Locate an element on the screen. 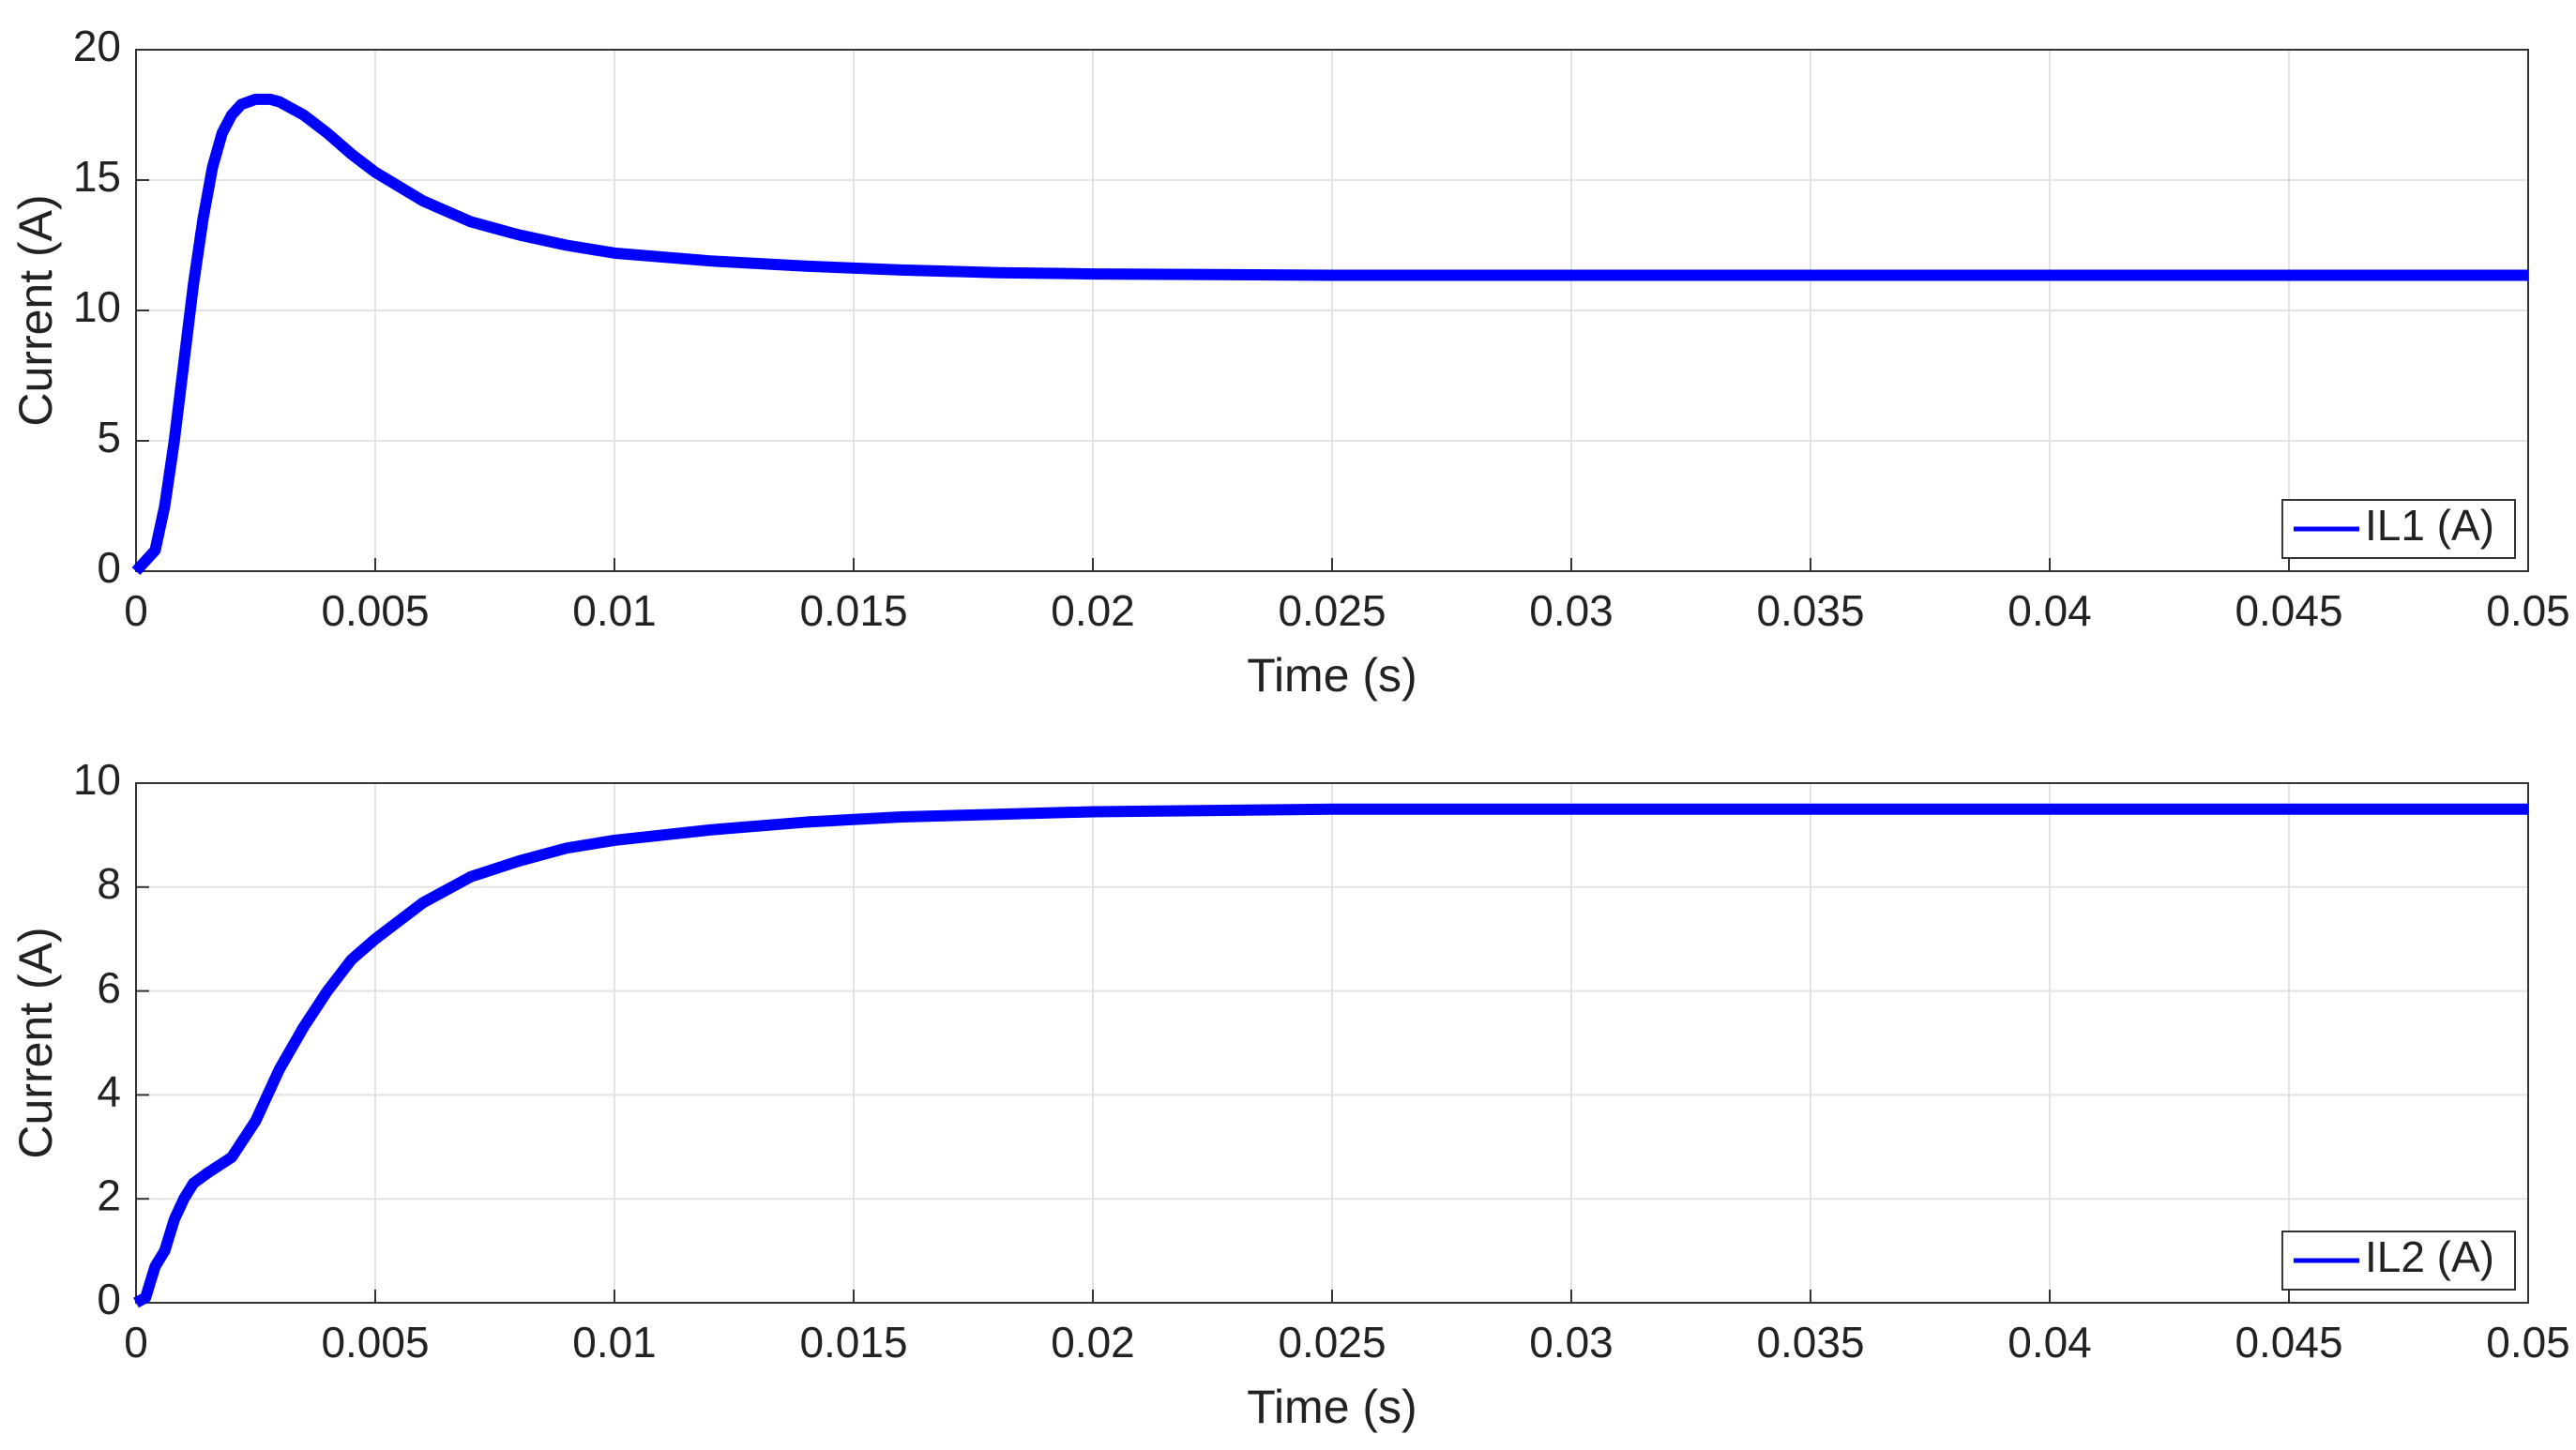  y-tick-label: 15 is located at coordinates (97, 176).